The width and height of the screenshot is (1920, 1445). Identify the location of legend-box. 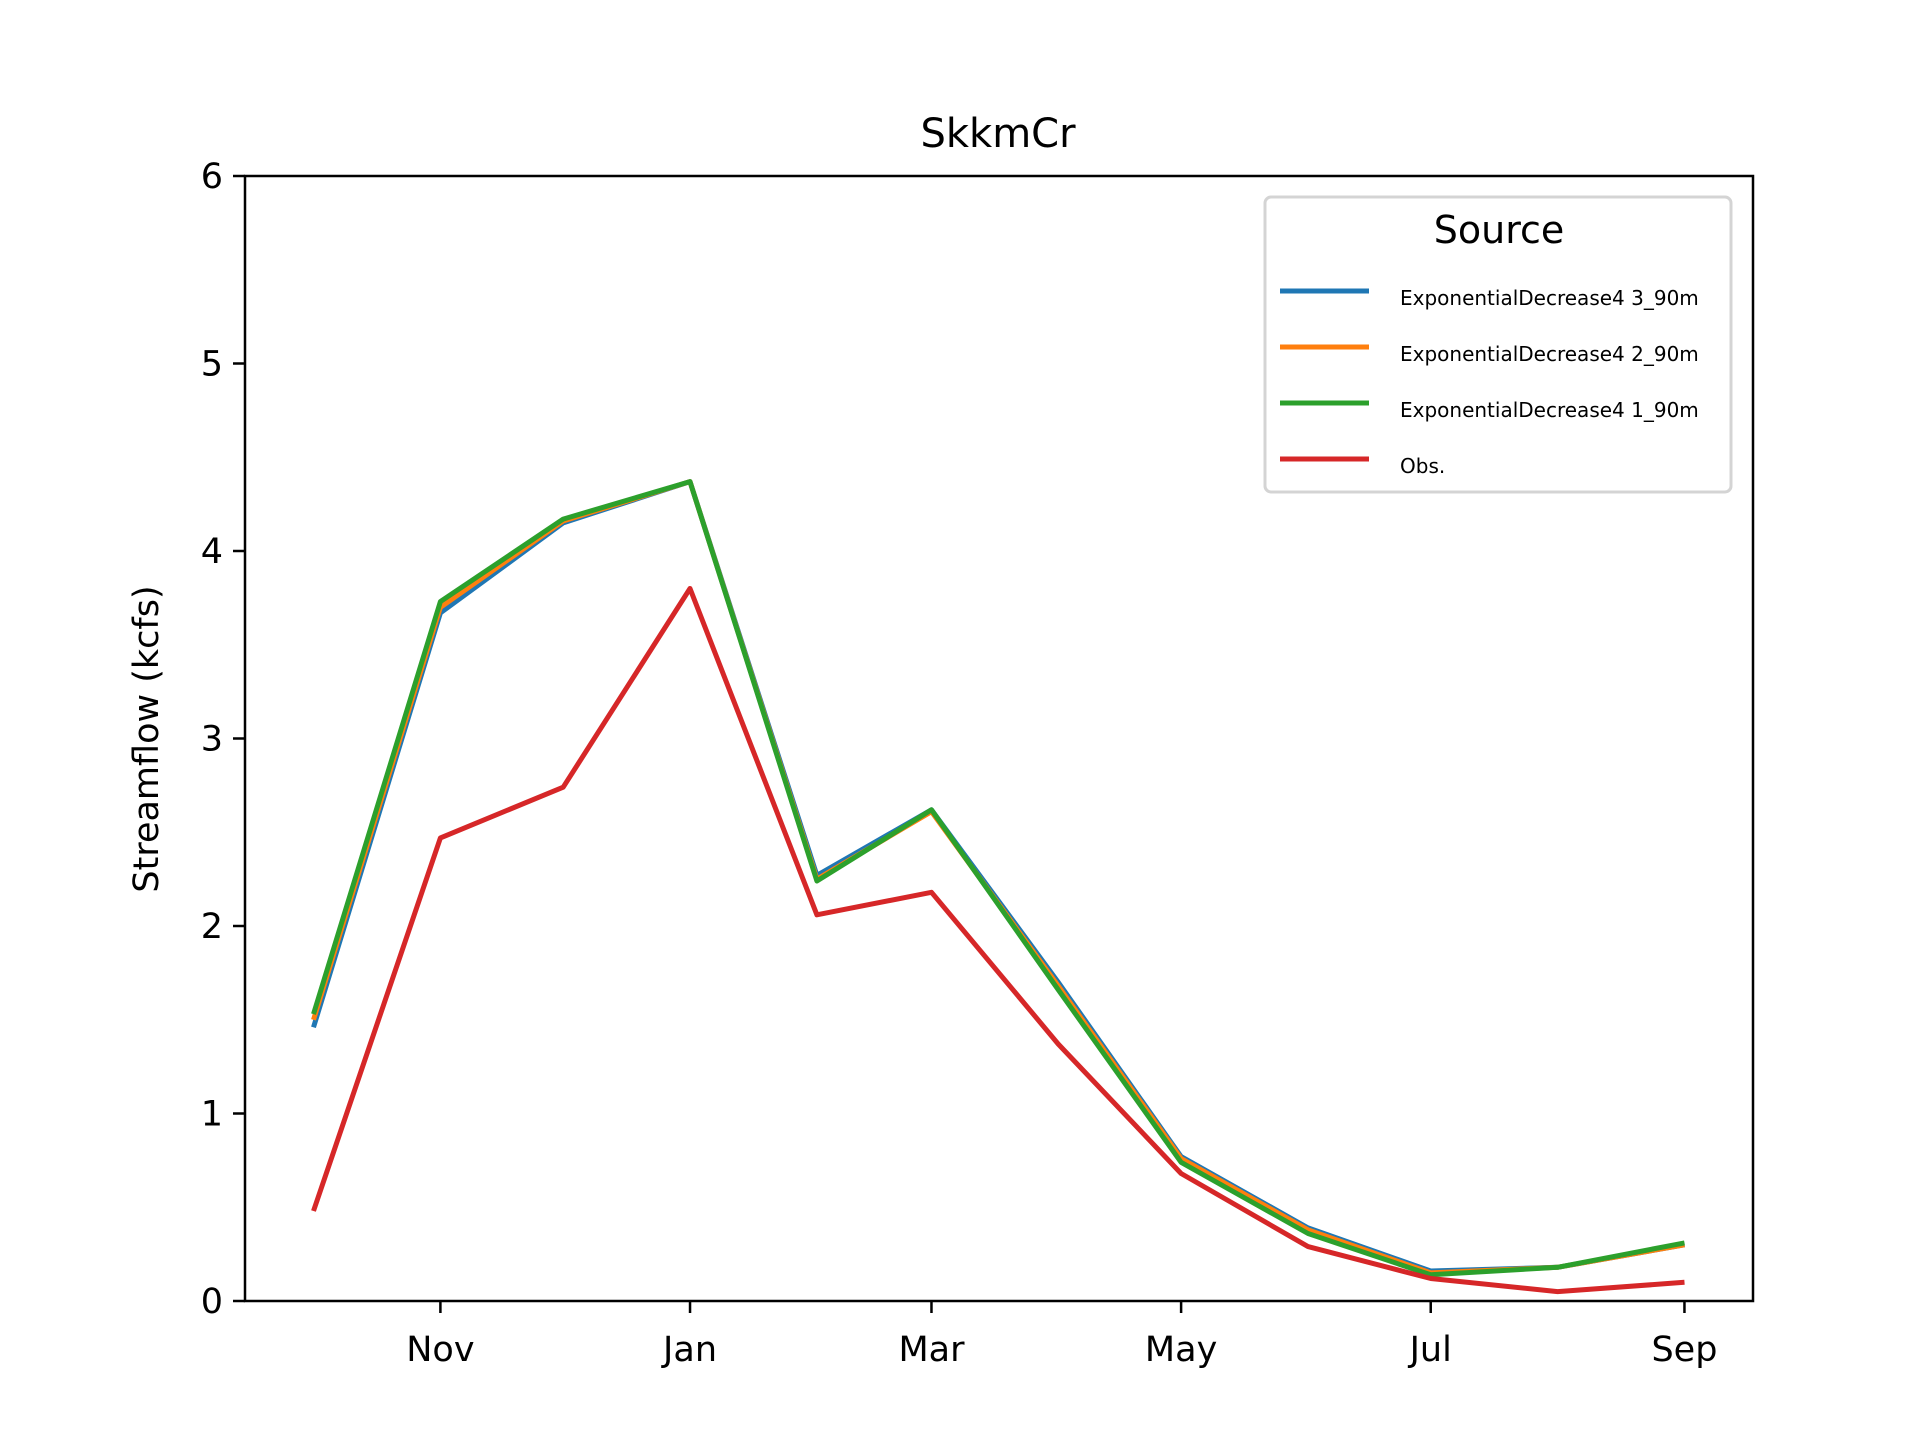
(1498, 344).